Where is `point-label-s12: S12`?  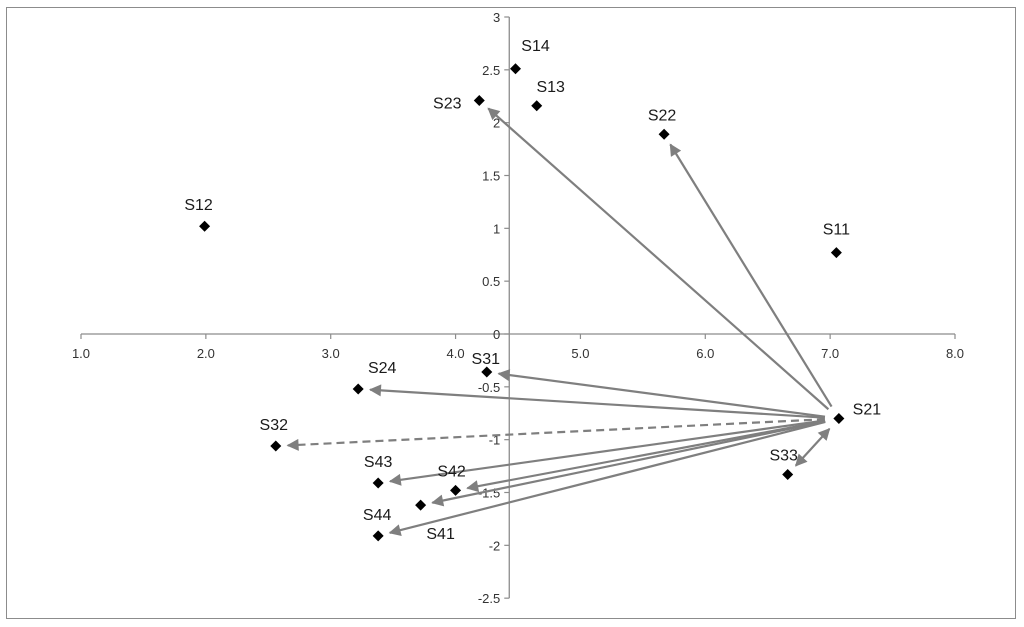 point-label-s12: S12 is located at coordinates (198, 205).